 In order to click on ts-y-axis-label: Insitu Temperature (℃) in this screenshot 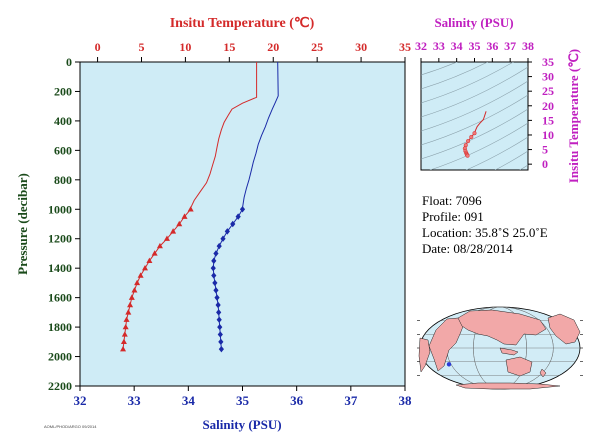, I will do `click(573, 116)`.